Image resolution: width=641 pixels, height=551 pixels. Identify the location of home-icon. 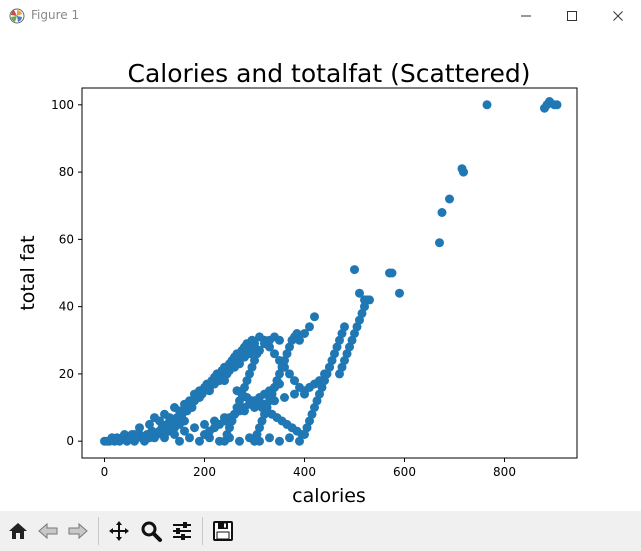
(18, 531).